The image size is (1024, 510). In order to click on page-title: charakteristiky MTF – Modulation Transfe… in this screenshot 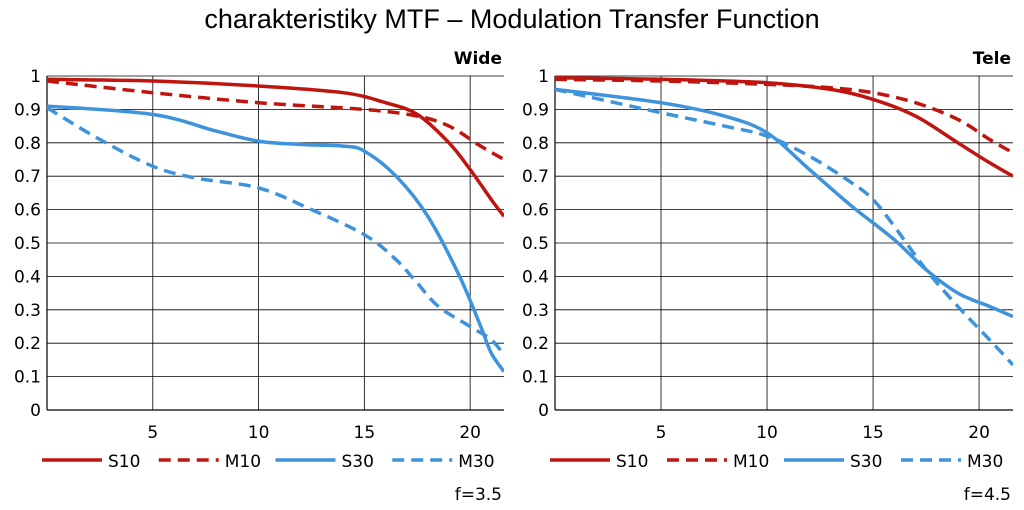, I will do `click(512, 19)`.